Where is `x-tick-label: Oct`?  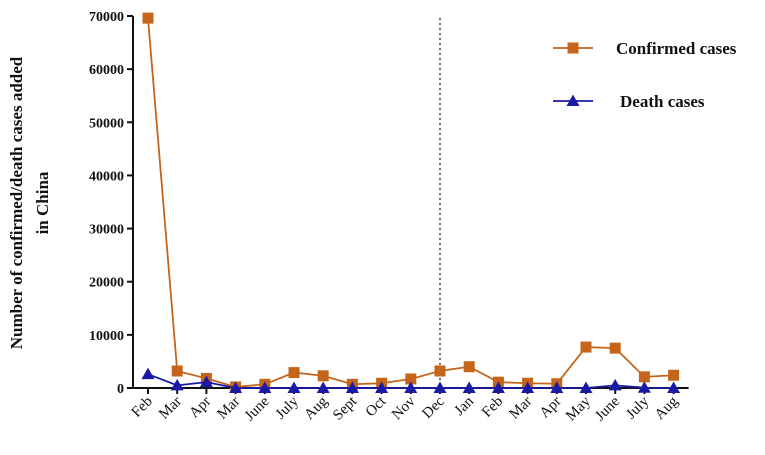 x-tick-label: Oct is located at coordinates (376, 406).